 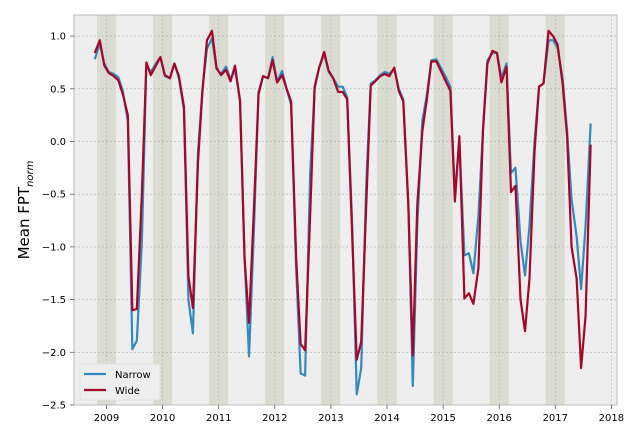 I want to click on x-tick-label-4: 2013, so click(x=330, y=418).